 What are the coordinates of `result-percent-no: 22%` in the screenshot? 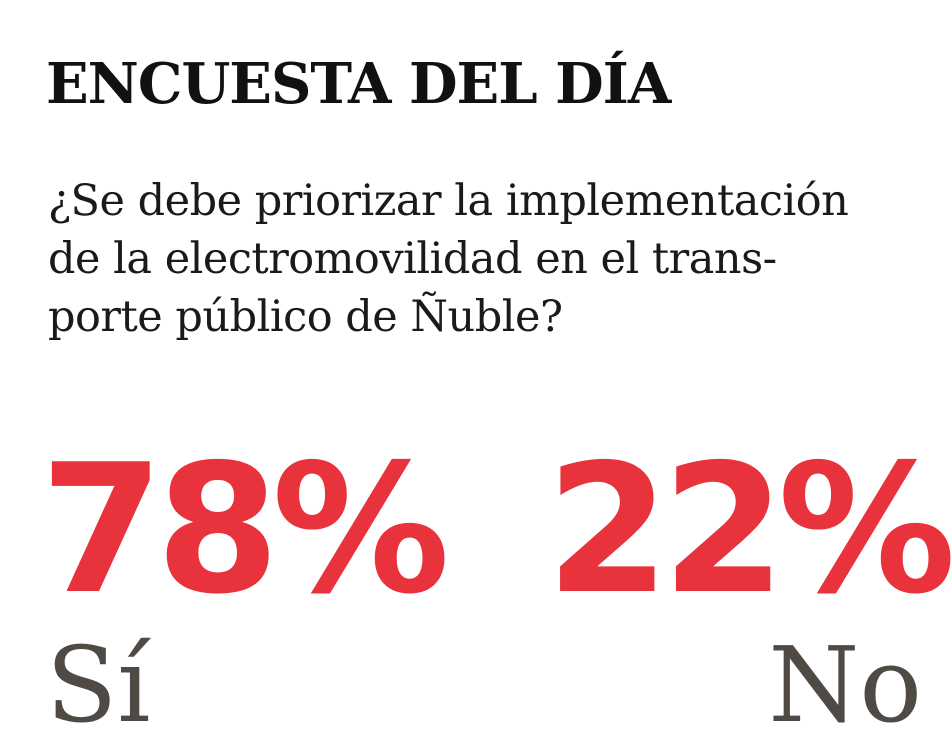 It's located at (749, 529).